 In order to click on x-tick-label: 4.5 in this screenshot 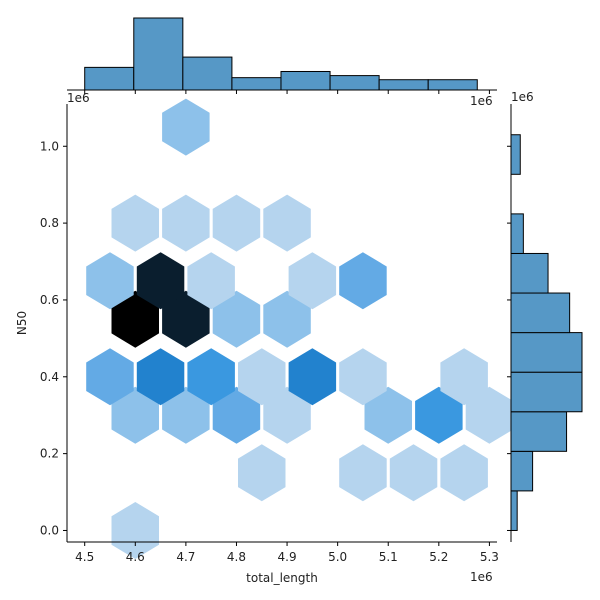, I will do `click(84, 557)`.